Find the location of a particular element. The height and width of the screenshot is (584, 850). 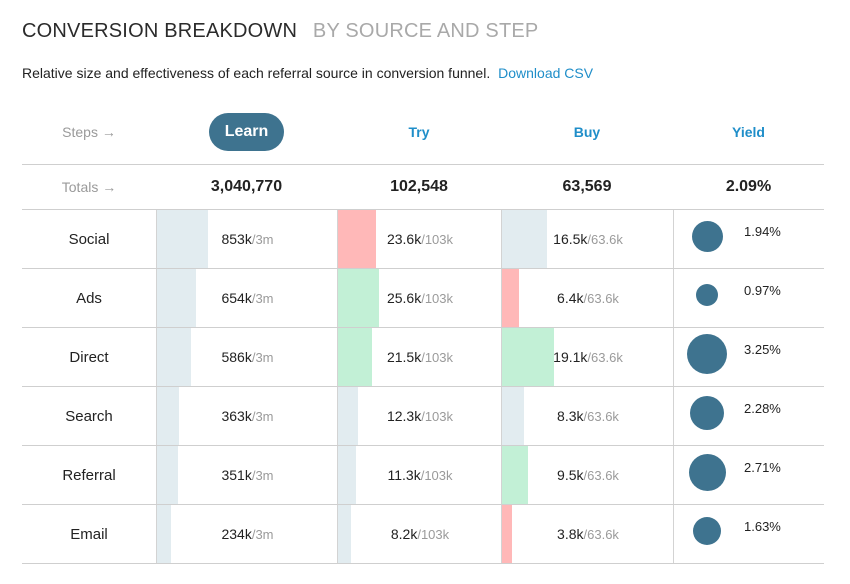

table-row: Direct 586k/3m 21.5k/103k 19.1k/63.6k 3.25% is located at coordinates (423, 357).